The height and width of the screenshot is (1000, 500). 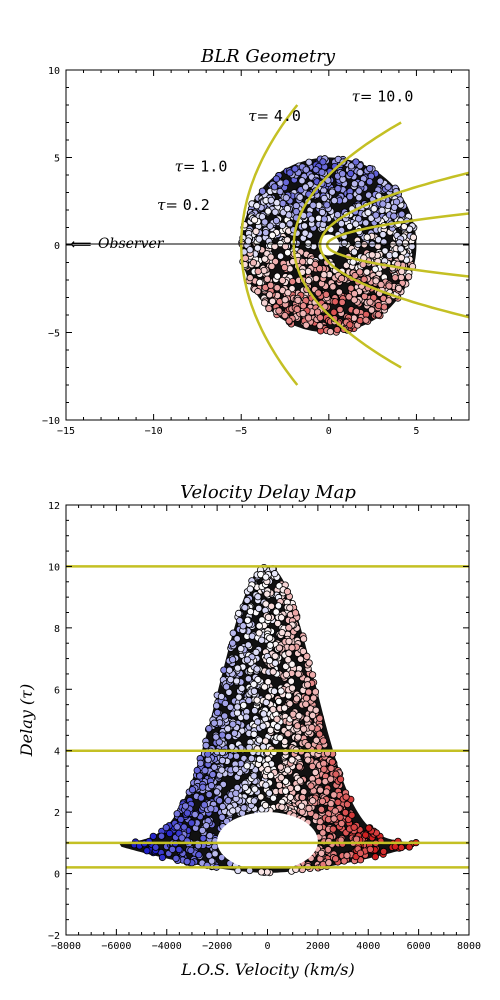 I want to click on curve-label: τ= 10.0, so click(x=383, y=97).